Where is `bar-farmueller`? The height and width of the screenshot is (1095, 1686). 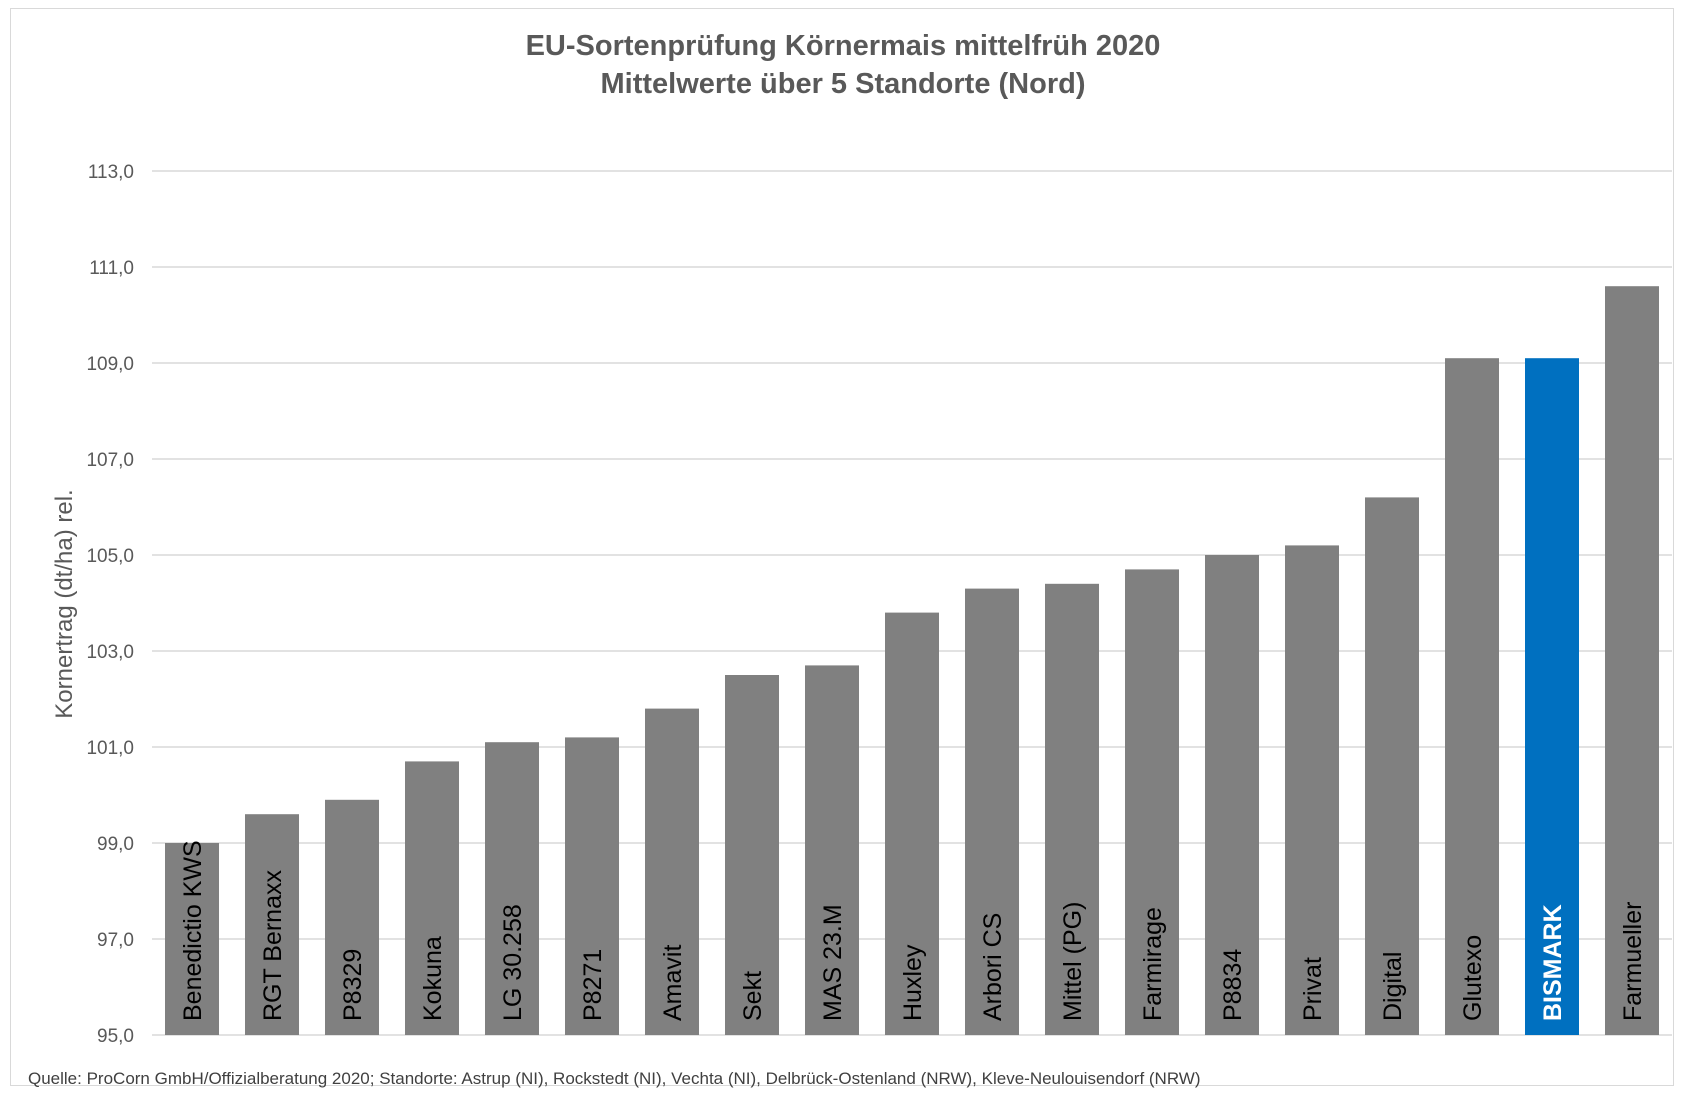 bar-farmueller is located at coordinates (1632, 660).